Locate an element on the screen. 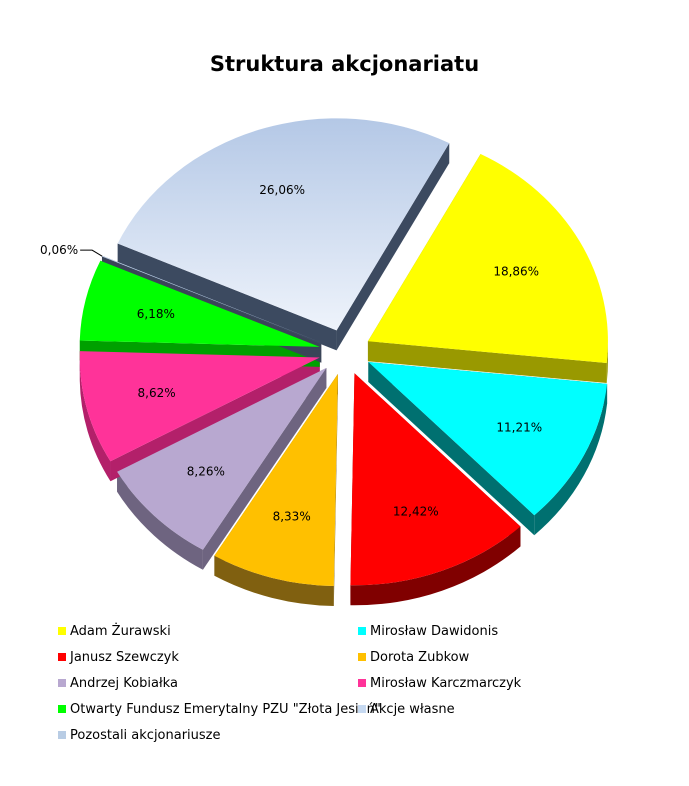 The width and height of the screenshot is (689, 786). data-label-dorota-zubkow: 8,33% is located at coordinates (292, 517).